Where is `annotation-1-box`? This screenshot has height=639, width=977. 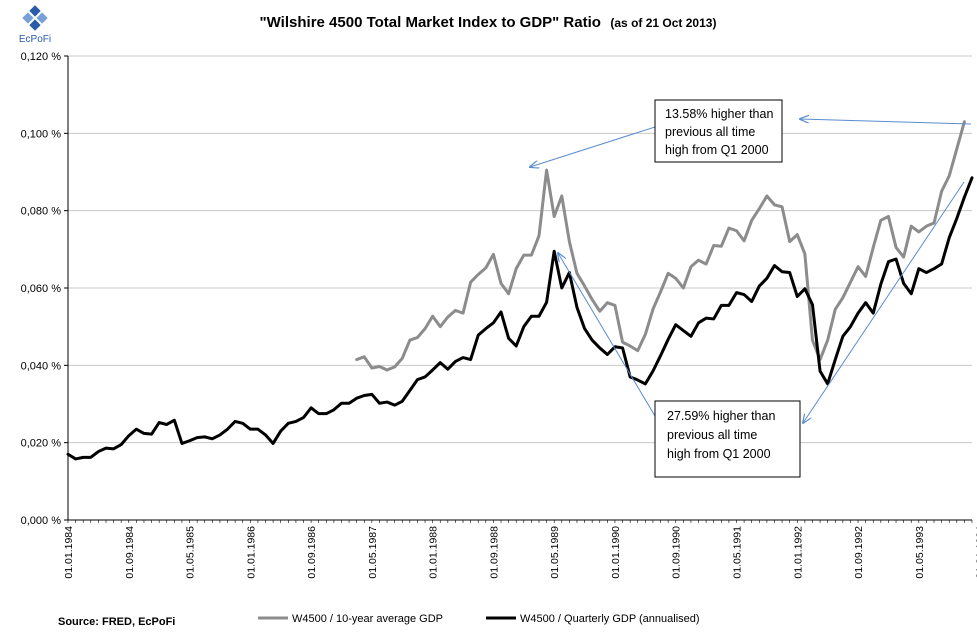 annotation-1-box is located at coordinates (718, 131).